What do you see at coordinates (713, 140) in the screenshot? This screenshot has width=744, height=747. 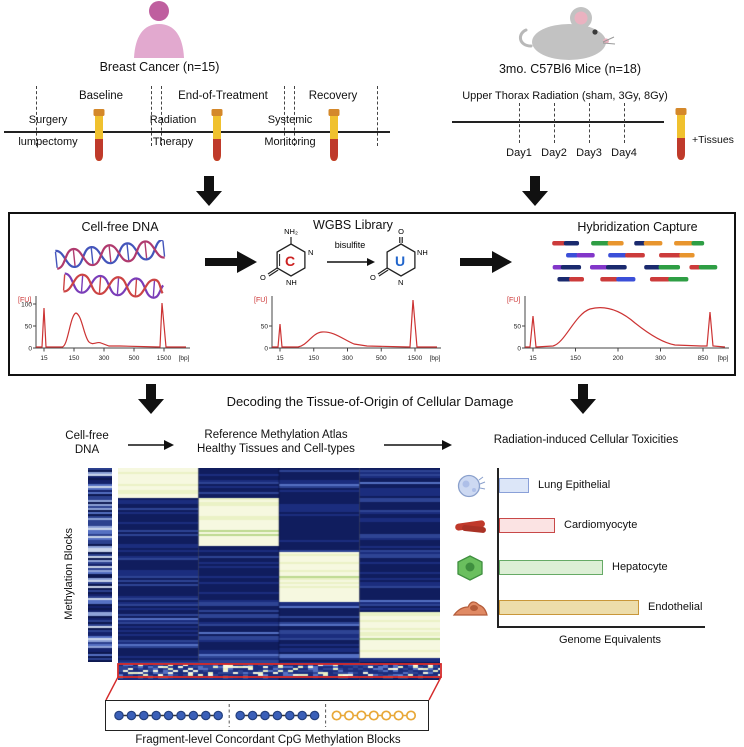 I see `tissues-label: +Tissues` at bounding box center [713, 140].